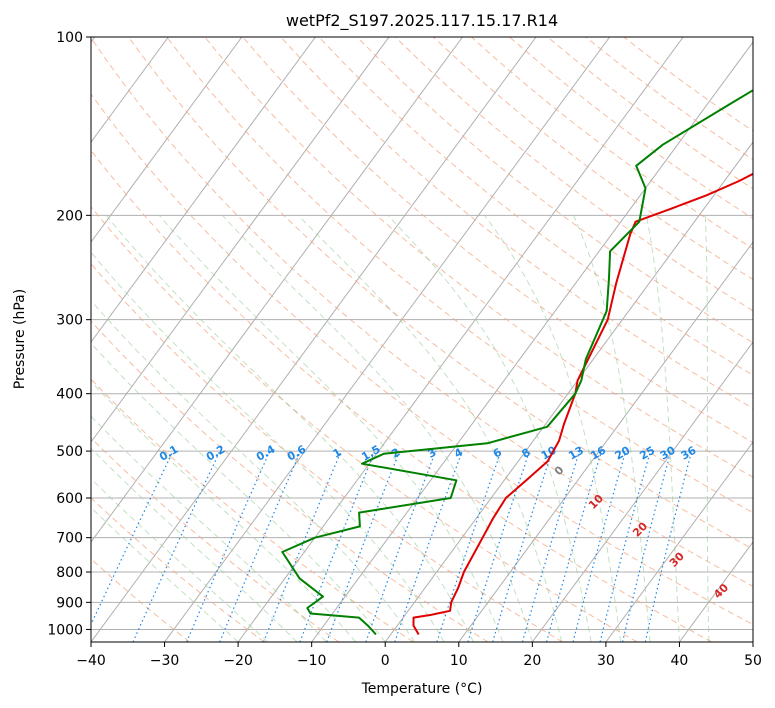  I want to click on x-axis: −40 −30 −20 −10 0 10 20 30 40 50, so click(419, 655).